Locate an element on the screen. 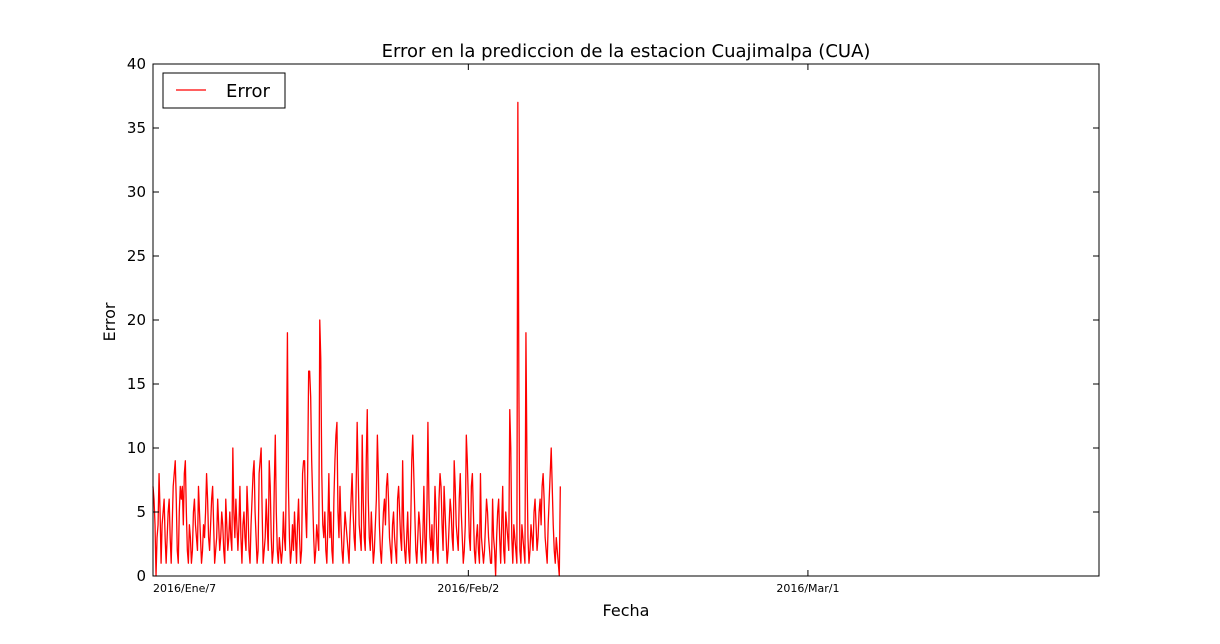  y-axis-title: Error is located at coordinates (109, 321).